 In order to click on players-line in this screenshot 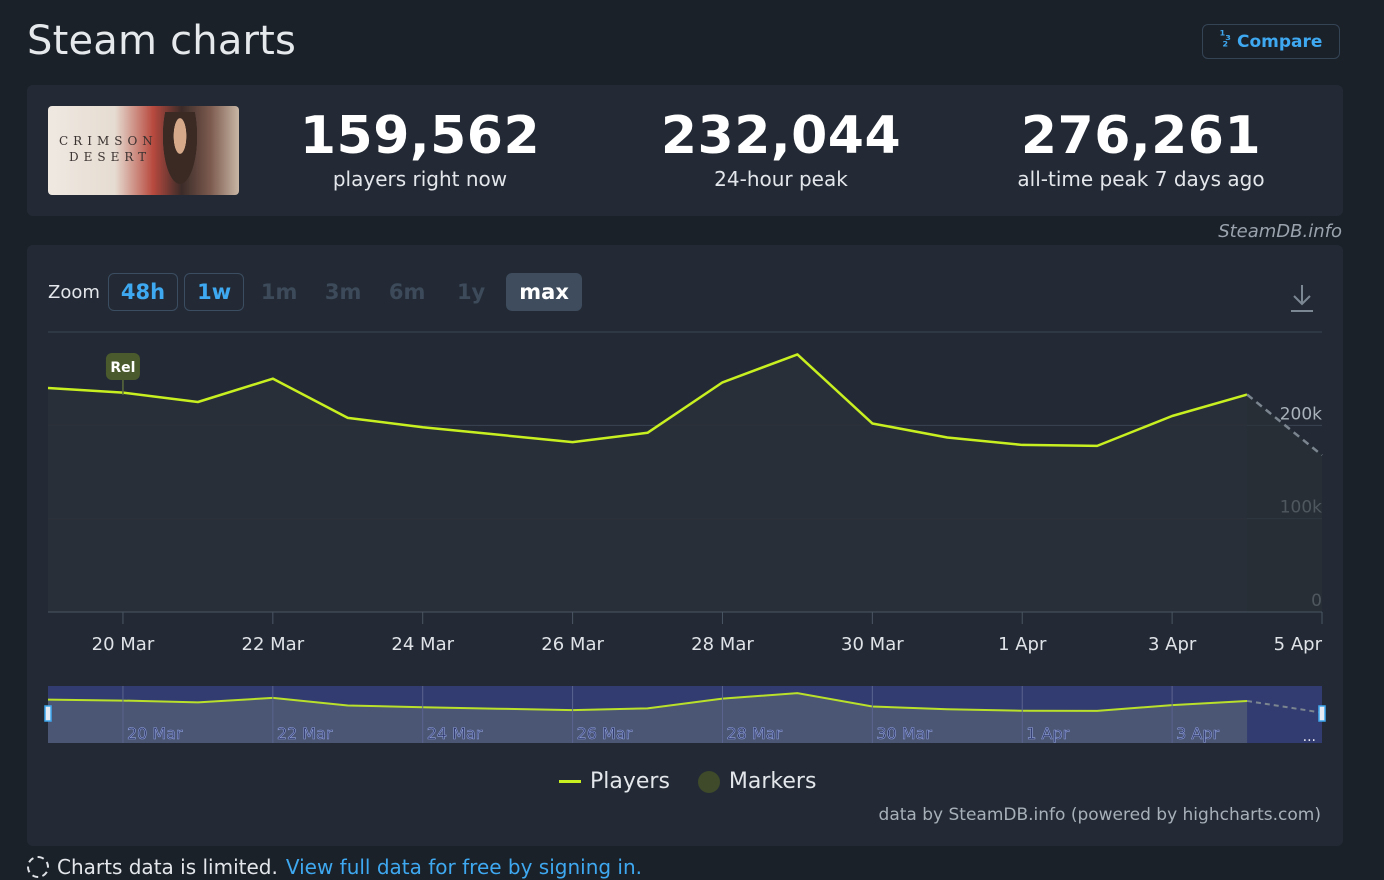, I will do `click(647, 400)`.